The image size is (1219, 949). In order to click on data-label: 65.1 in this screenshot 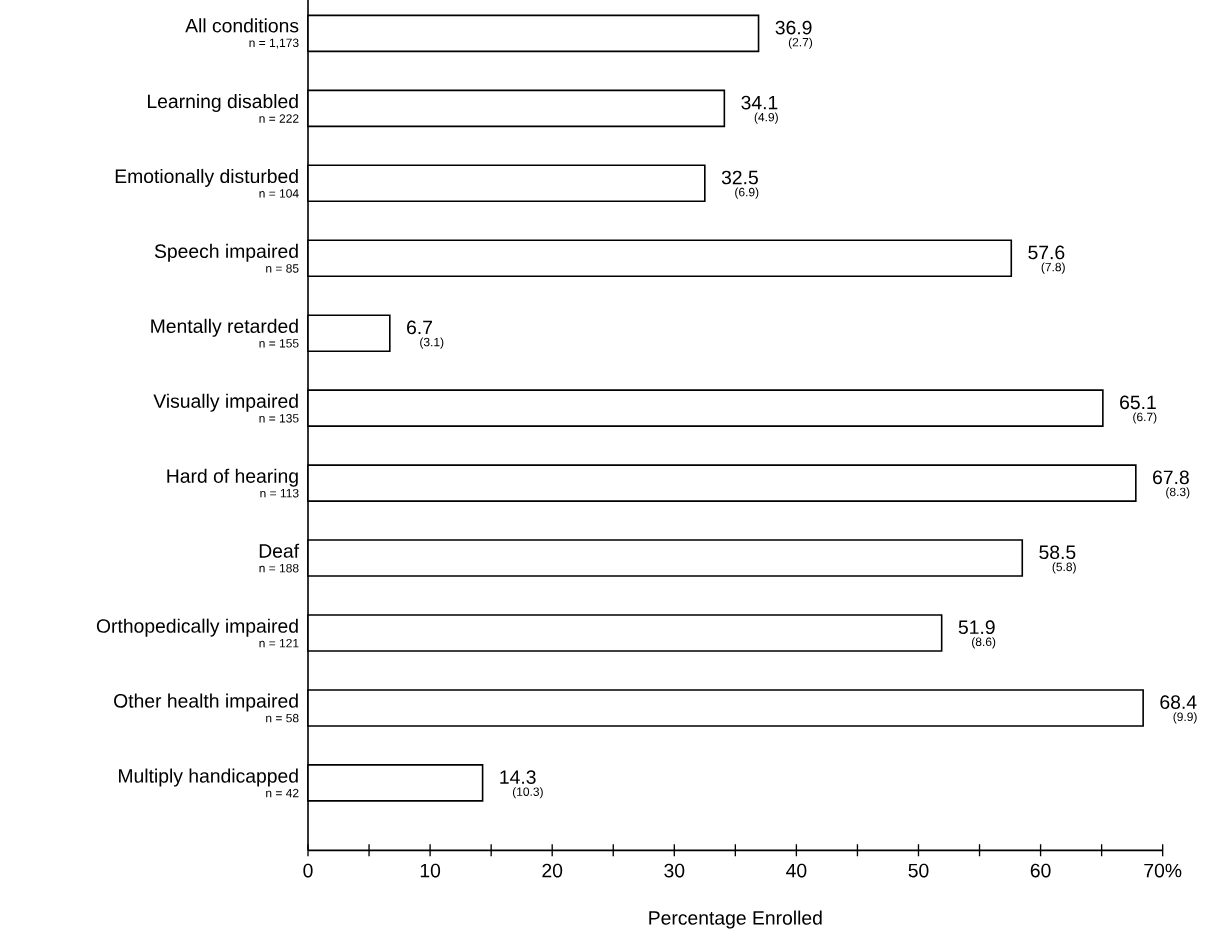, I will do `click(1138, 402)`.